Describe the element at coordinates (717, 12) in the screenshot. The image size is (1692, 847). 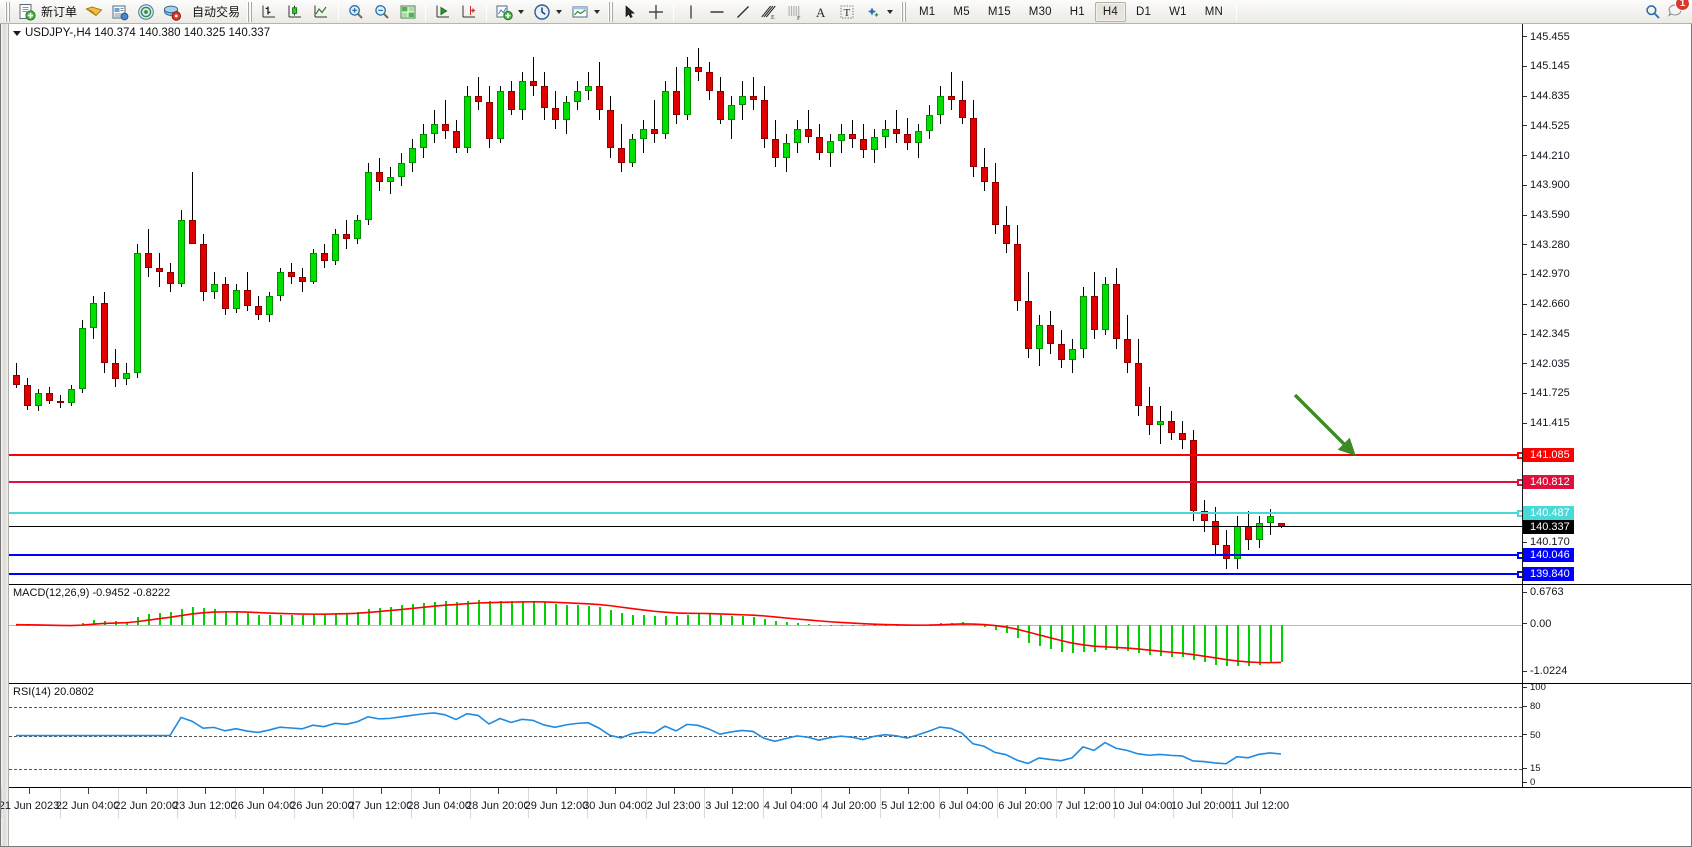
I see `horizontal-line-button` at that location.